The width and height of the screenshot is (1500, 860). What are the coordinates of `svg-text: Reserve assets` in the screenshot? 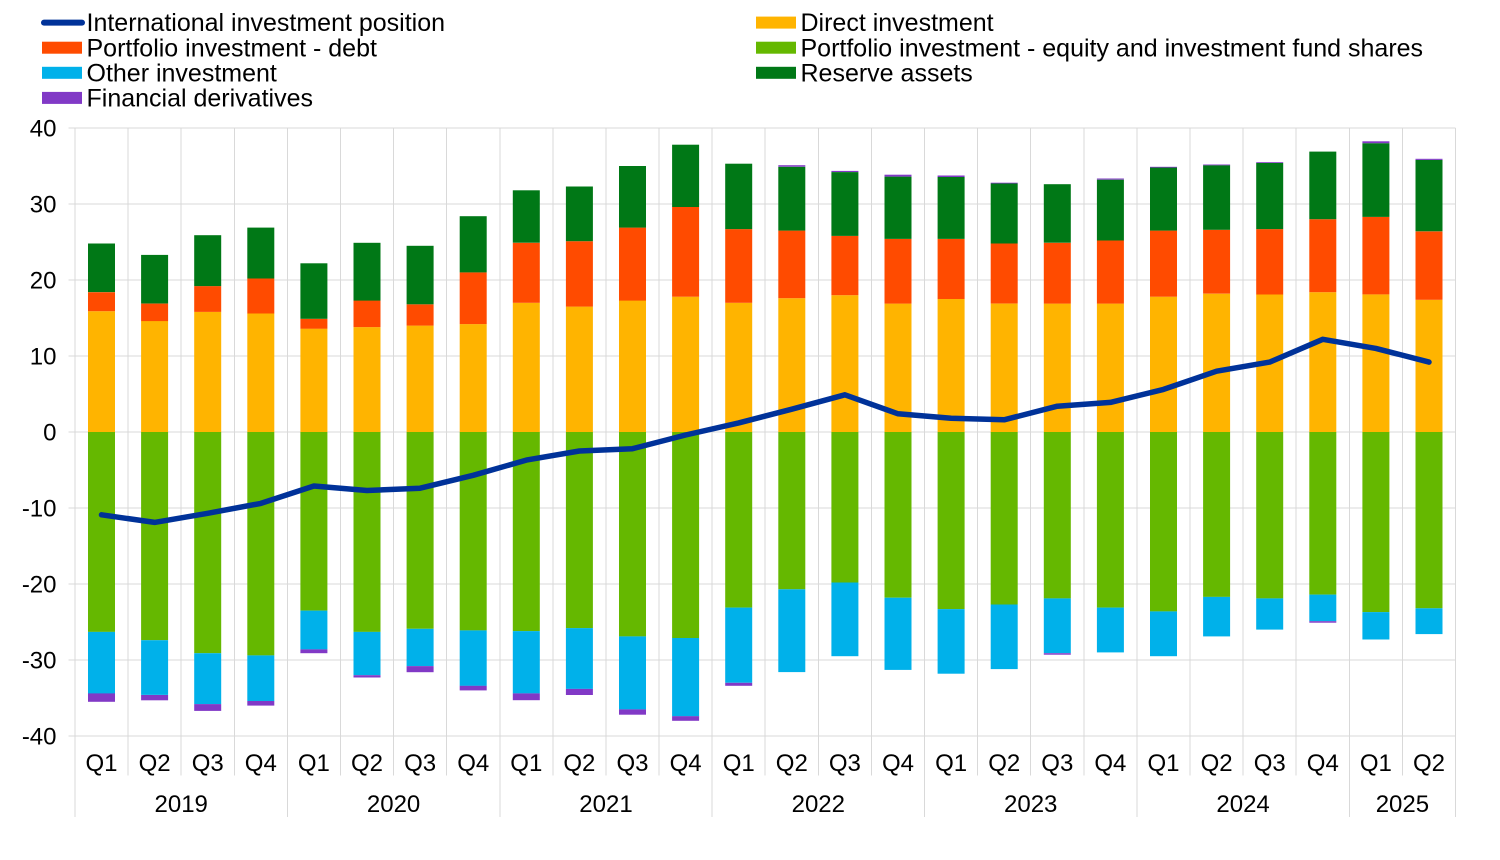 It's located at (887, 73).